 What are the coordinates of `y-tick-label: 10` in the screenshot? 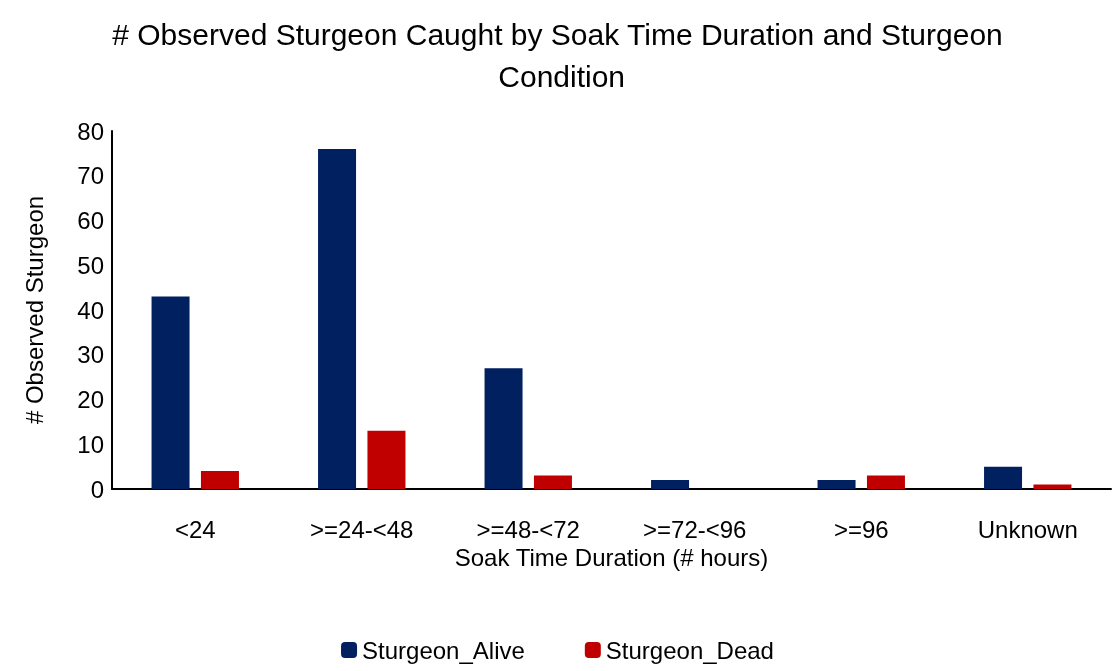 It's located at (90, 444).